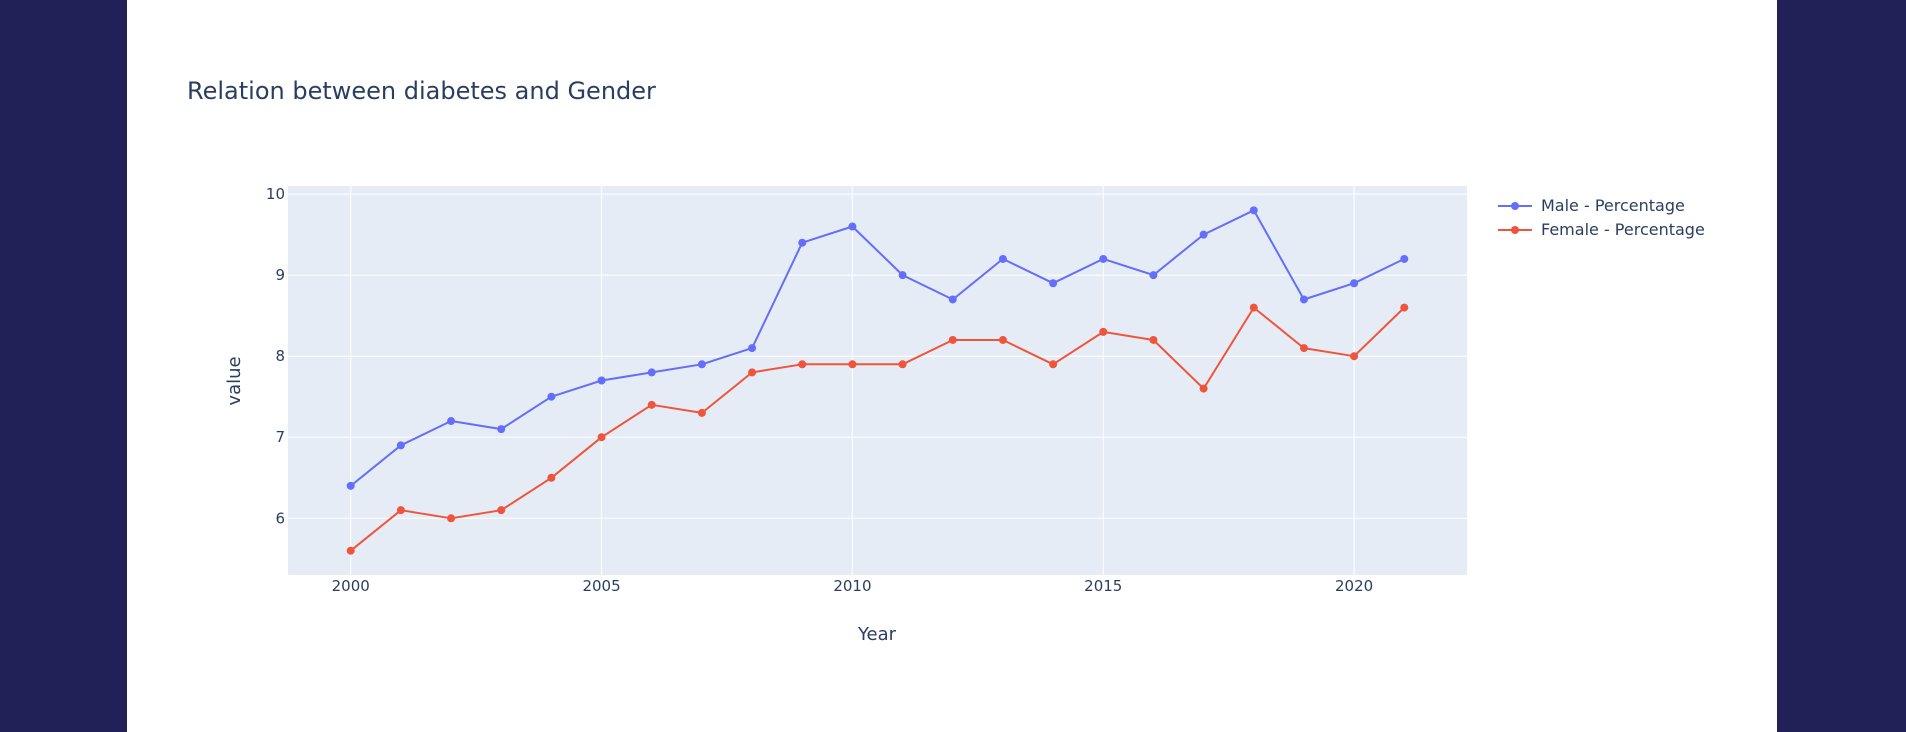 Image resolution: width=1906 pixels, height=732 pixels. Describe the element at coordinates (1613, 205) in the screenshot. I see `legend-label: Male - Percentage` at that location.